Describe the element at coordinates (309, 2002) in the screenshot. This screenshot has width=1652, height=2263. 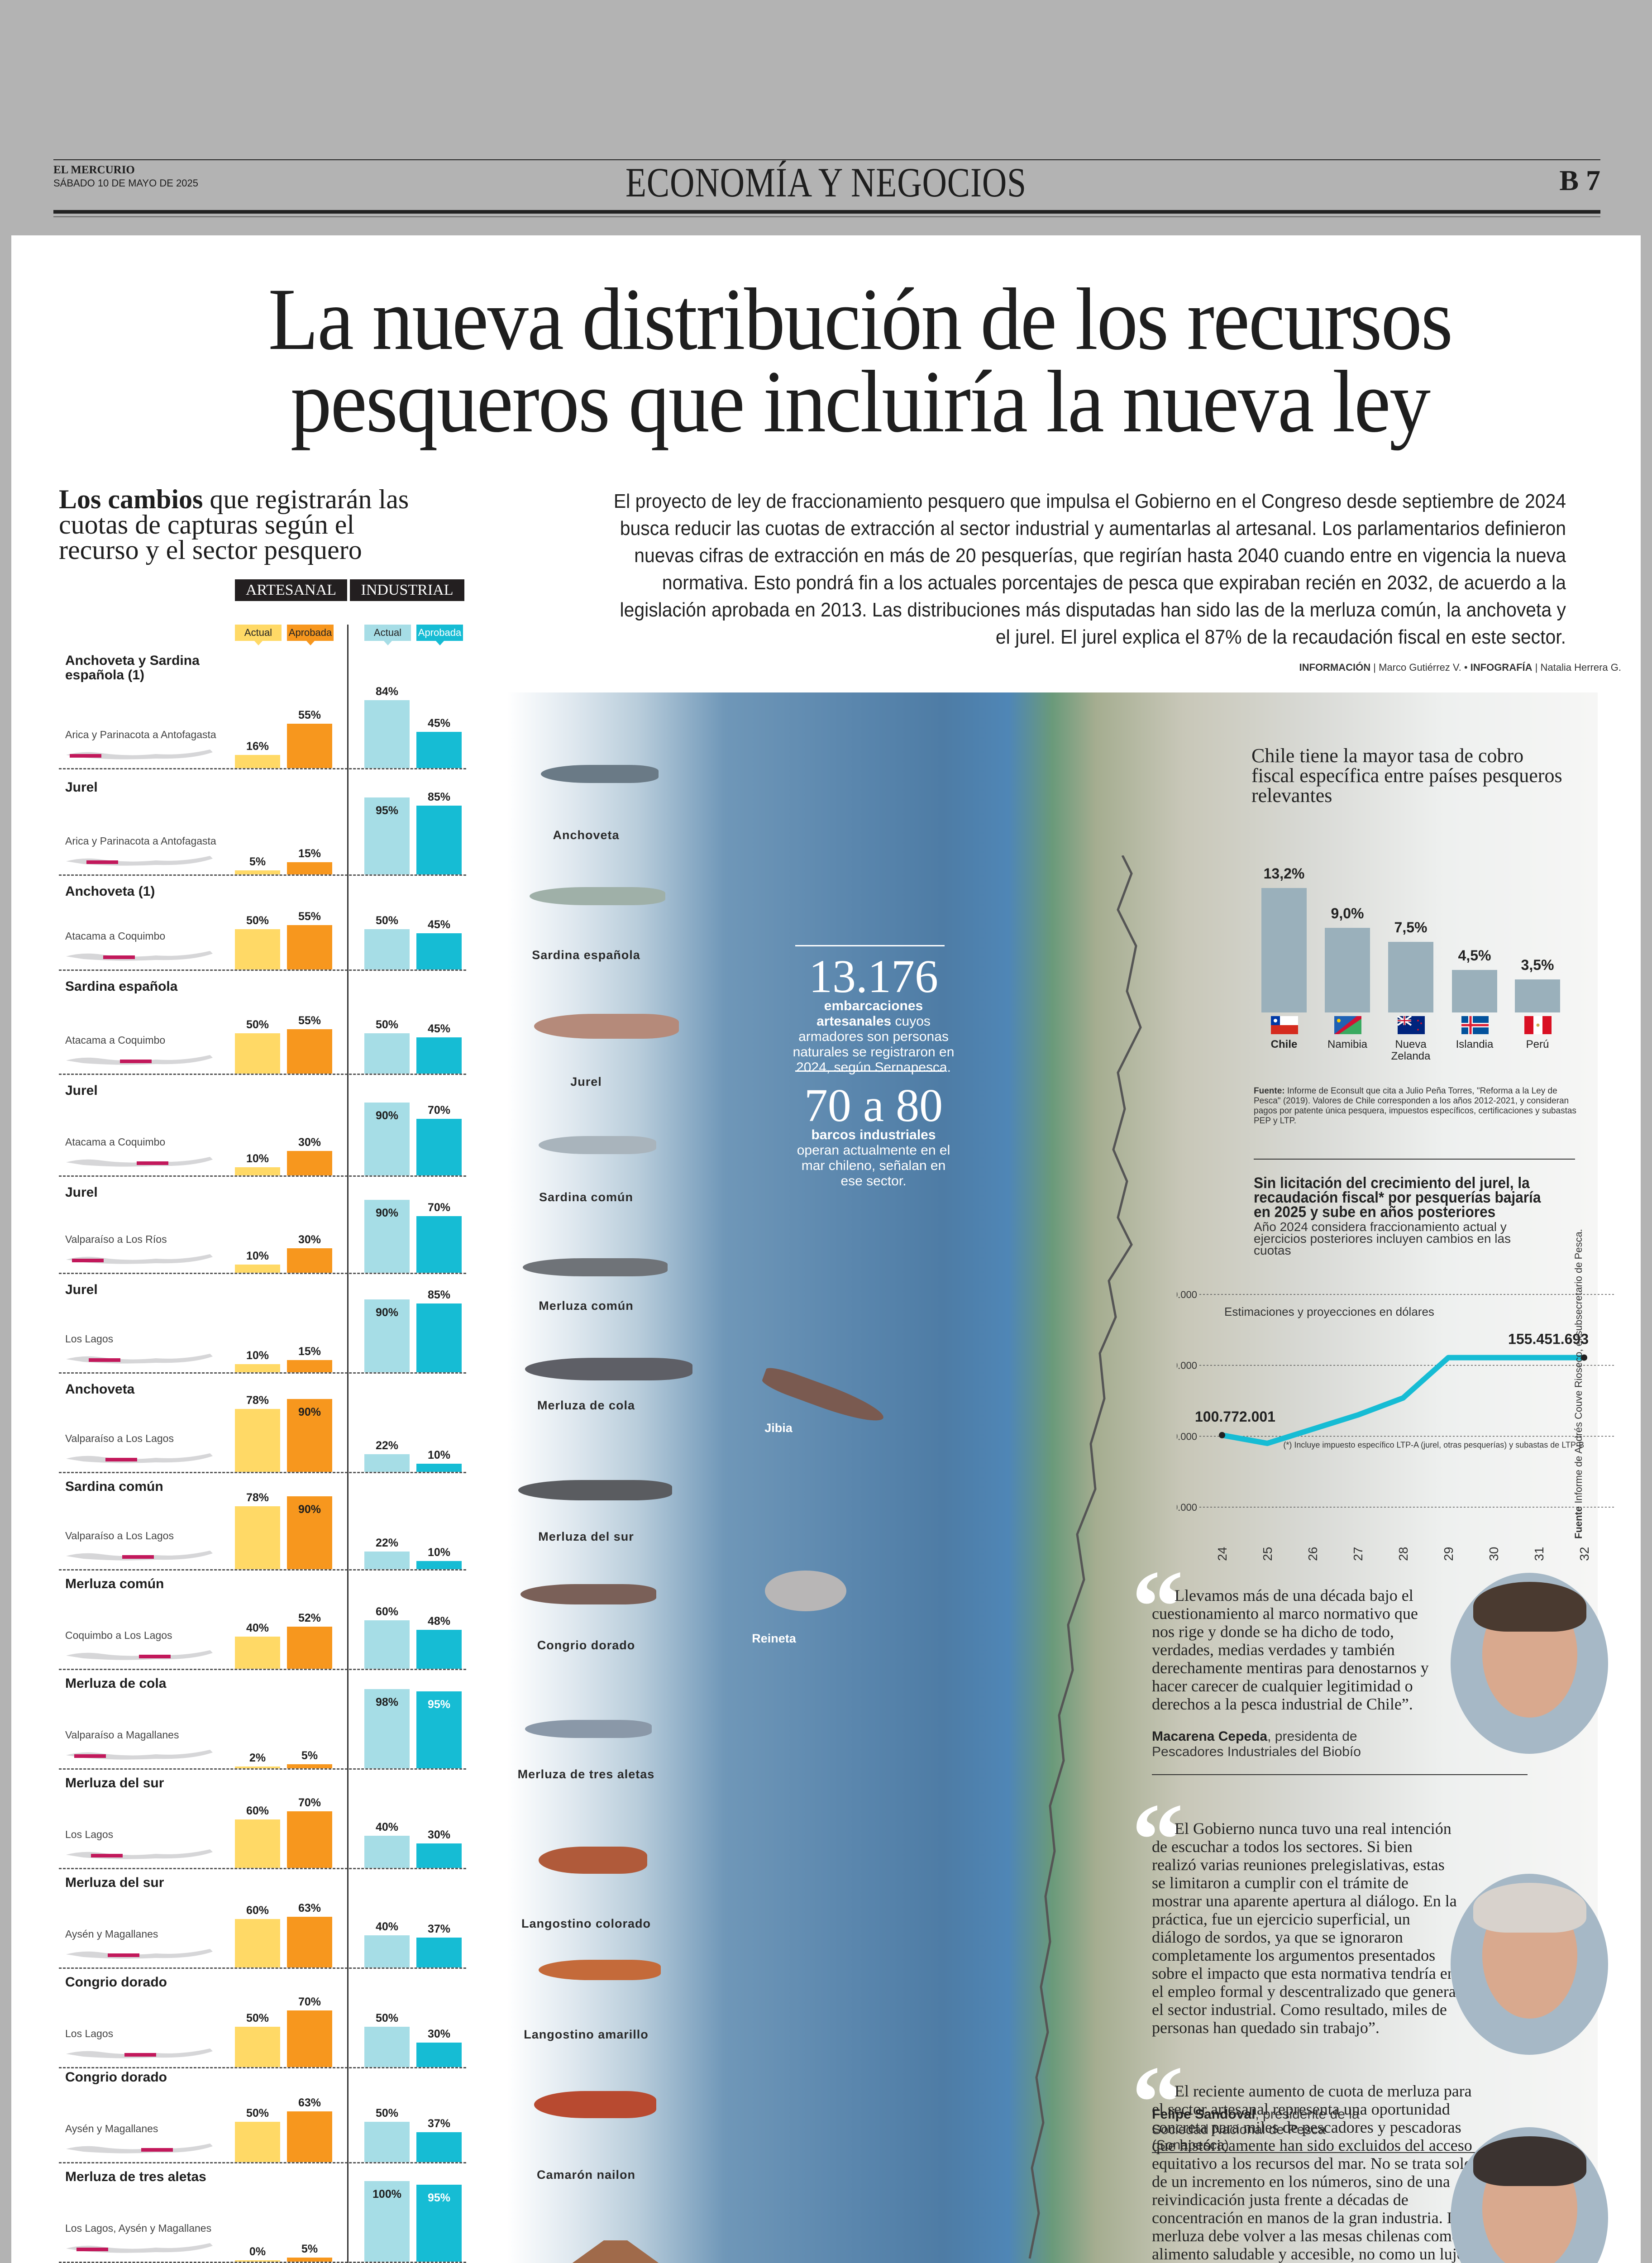
I see `quota-value-ap: 70%` at that location.